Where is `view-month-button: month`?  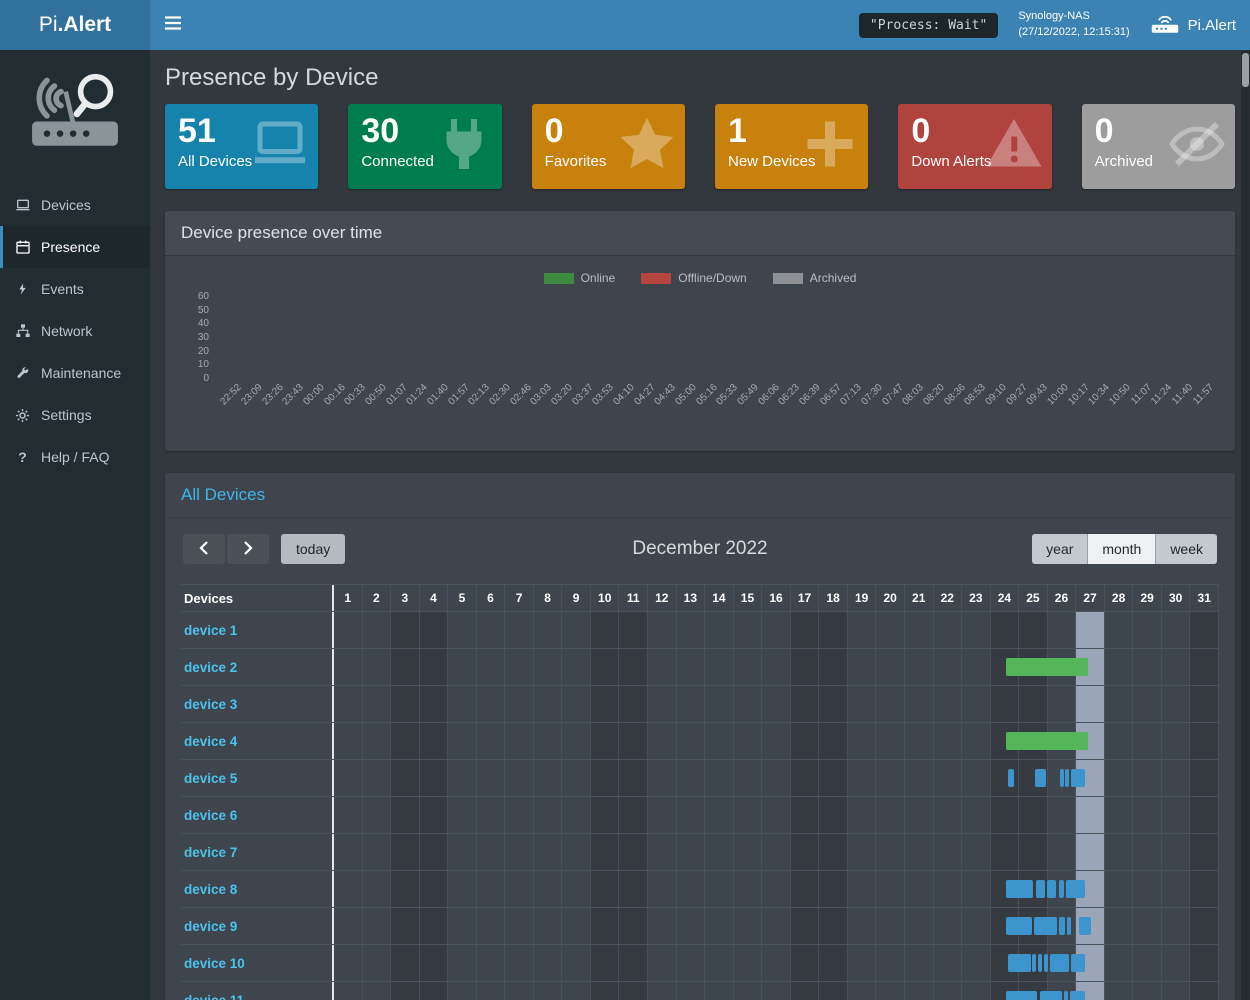
view-month-button: month is located at coordinates (1122, 549).